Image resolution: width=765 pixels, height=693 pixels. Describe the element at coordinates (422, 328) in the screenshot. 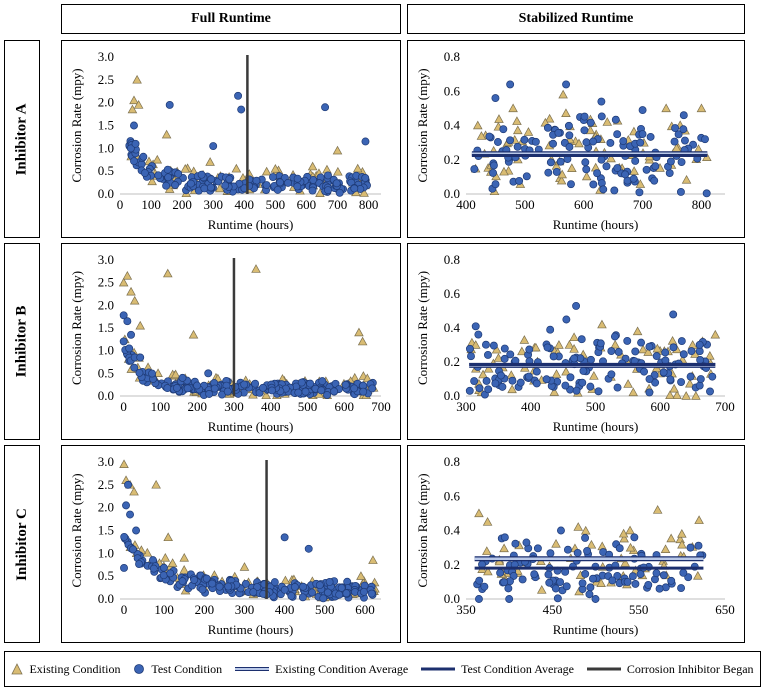

I see `y-axis-title: Corrosion Rate (mpy)` at that location.